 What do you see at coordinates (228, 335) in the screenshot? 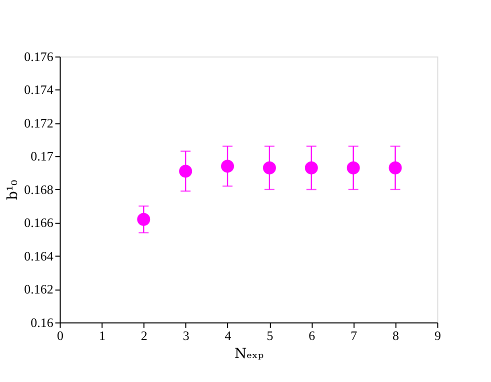
I see `x-tick-label: 4` at bounding box center [228, 335].